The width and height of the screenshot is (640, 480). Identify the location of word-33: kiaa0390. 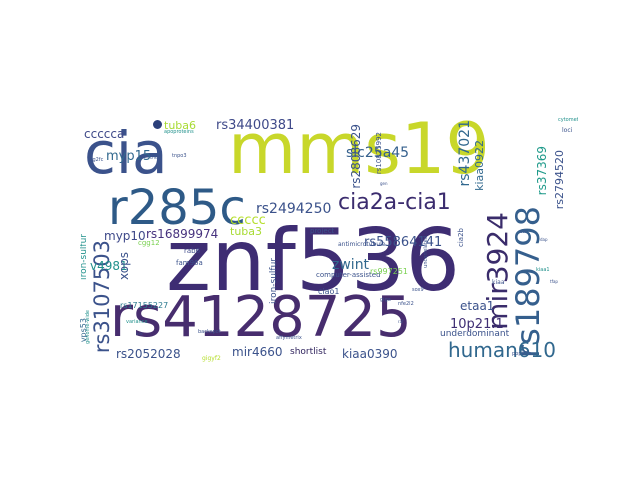
(370, 354).